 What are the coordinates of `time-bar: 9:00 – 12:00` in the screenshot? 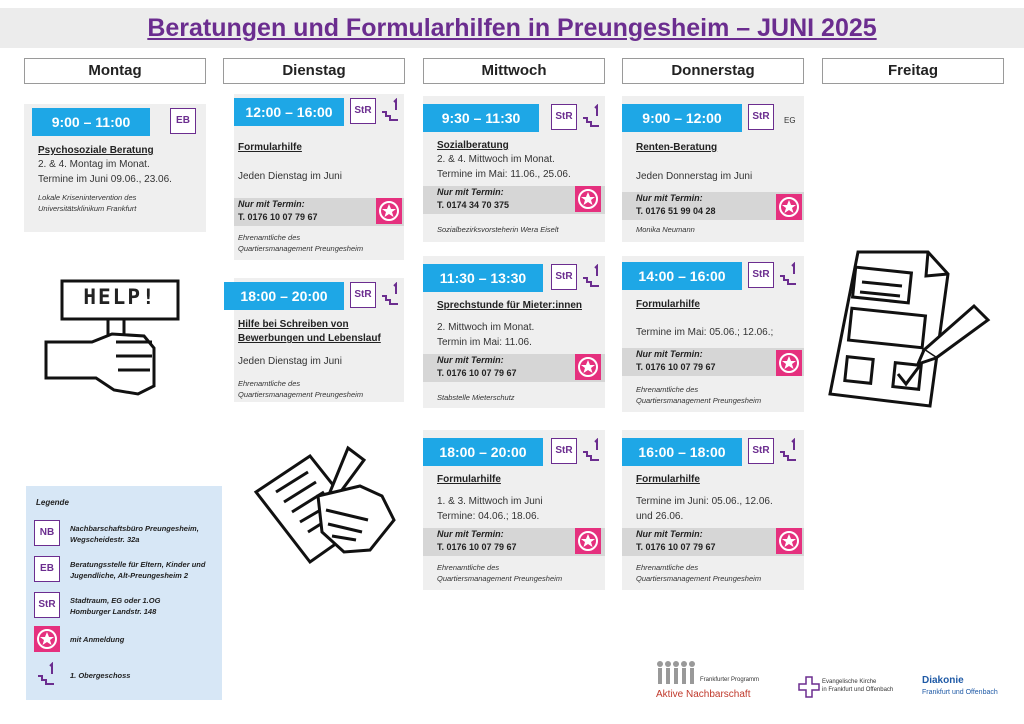 It's located at (682, 118).